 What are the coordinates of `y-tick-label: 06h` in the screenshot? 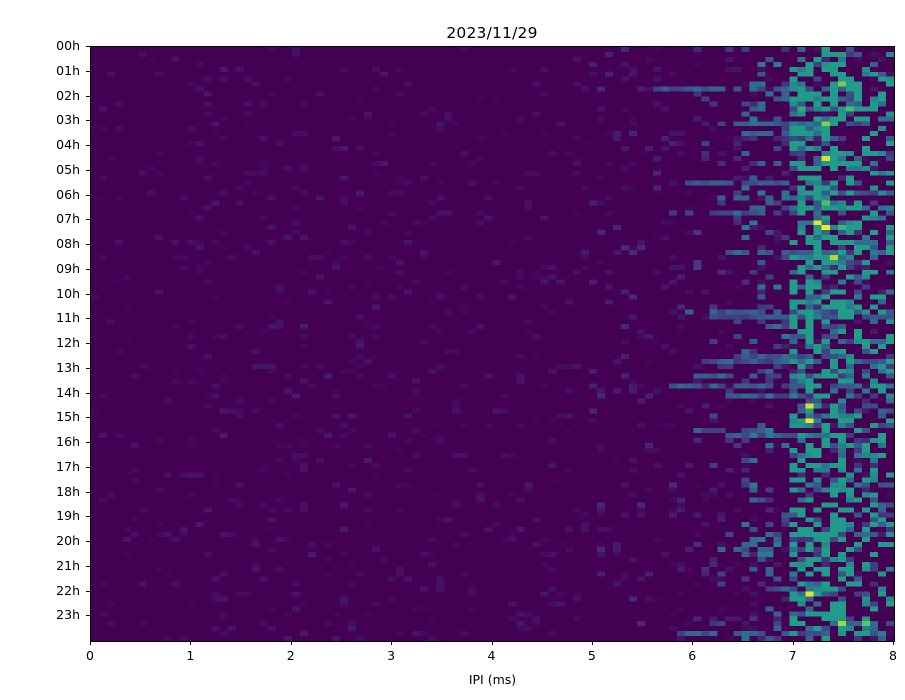 It's located at (68, 194).